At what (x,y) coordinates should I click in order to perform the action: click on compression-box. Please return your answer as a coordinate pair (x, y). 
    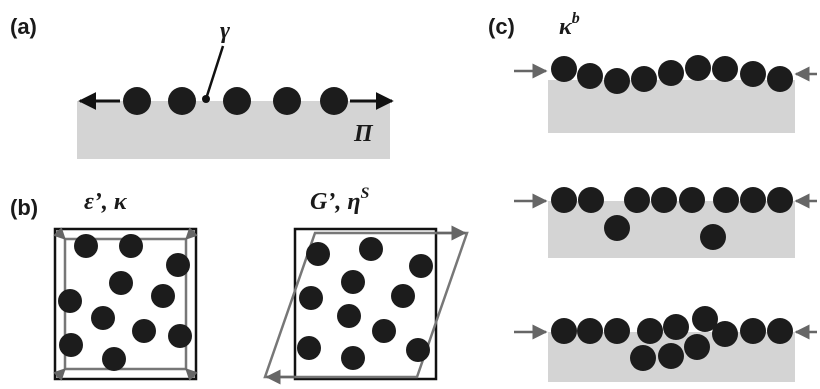
    Looking at the image, I should click on (125, 304).